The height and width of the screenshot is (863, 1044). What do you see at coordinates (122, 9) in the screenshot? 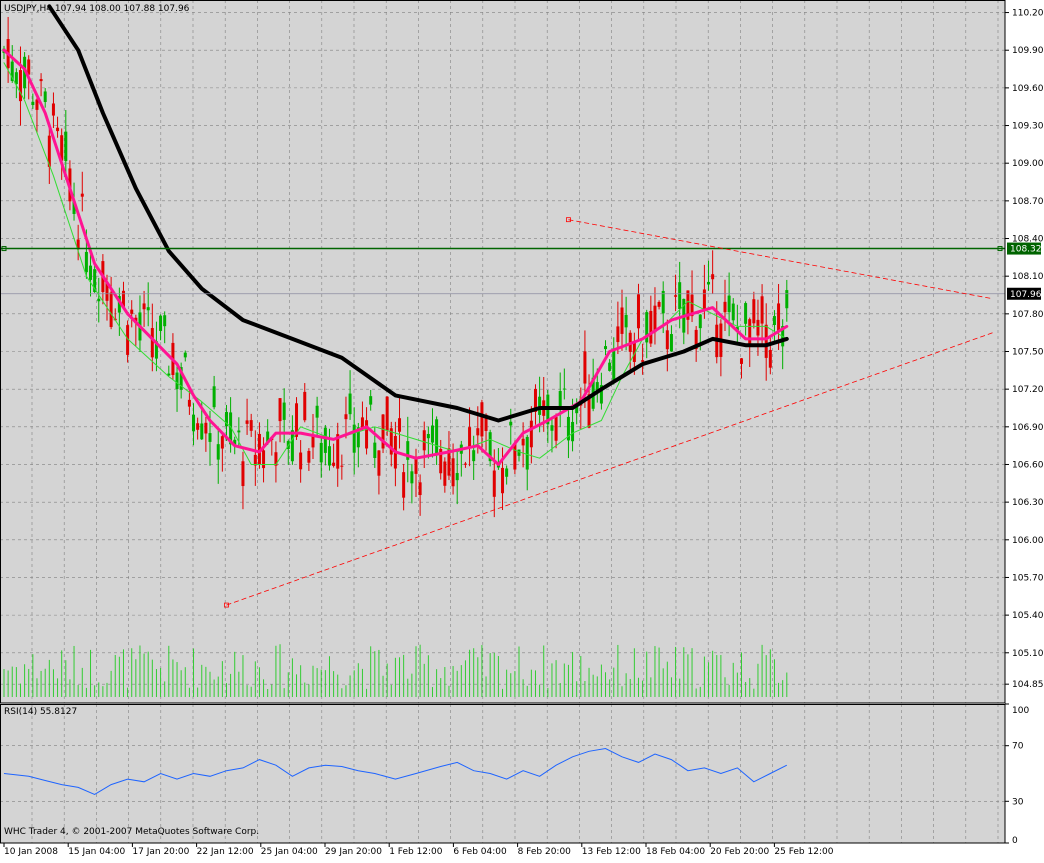
I see `ohlc-values: 107.94 108.00 107.88 107.96` at bounding box center [122, 9].